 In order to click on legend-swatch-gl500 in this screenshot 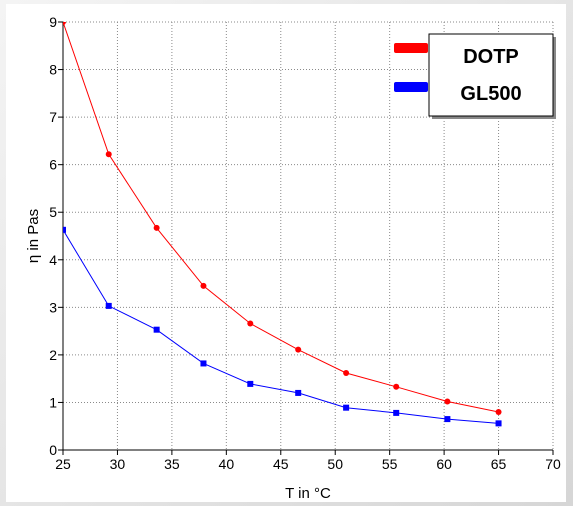, I will do `click(411, 87)`.